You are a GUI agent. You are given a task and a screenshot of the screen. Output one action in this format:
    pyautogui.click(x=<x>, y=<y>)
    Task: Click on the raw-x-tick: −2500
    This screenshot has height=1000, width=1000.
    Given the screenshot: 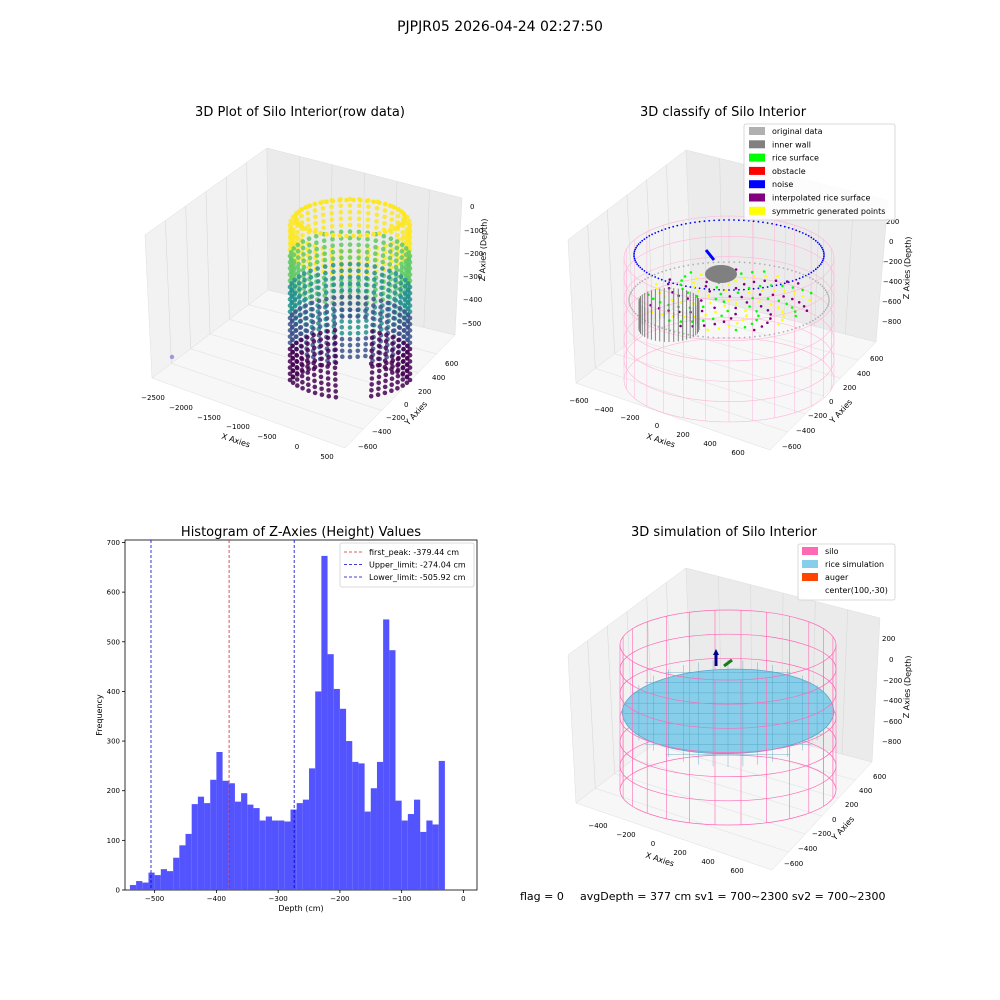 What is the action you would take?
    pyautogui.click(x=153, y=398)
    